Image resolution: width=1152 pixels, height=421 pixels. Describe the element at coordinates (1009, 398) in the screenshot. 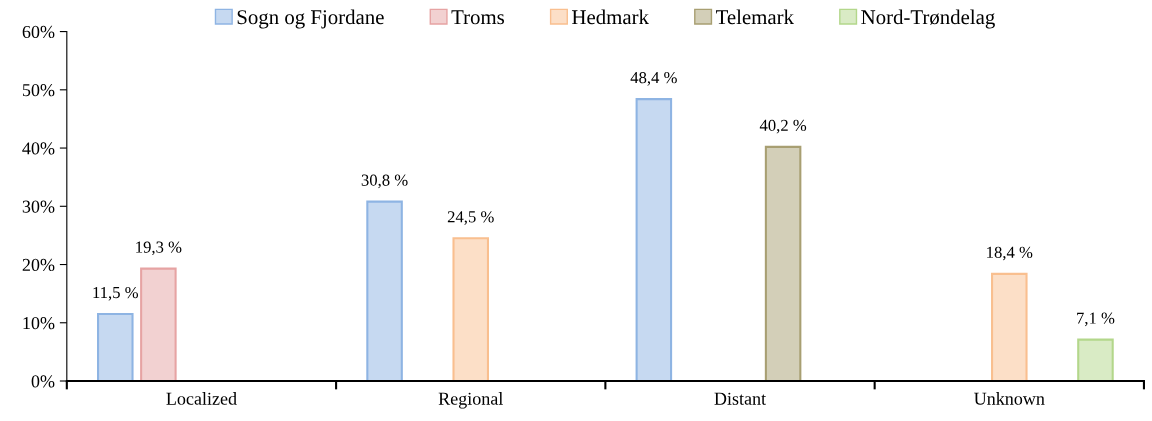

I see `x-tick-label: Unknown` at that location.